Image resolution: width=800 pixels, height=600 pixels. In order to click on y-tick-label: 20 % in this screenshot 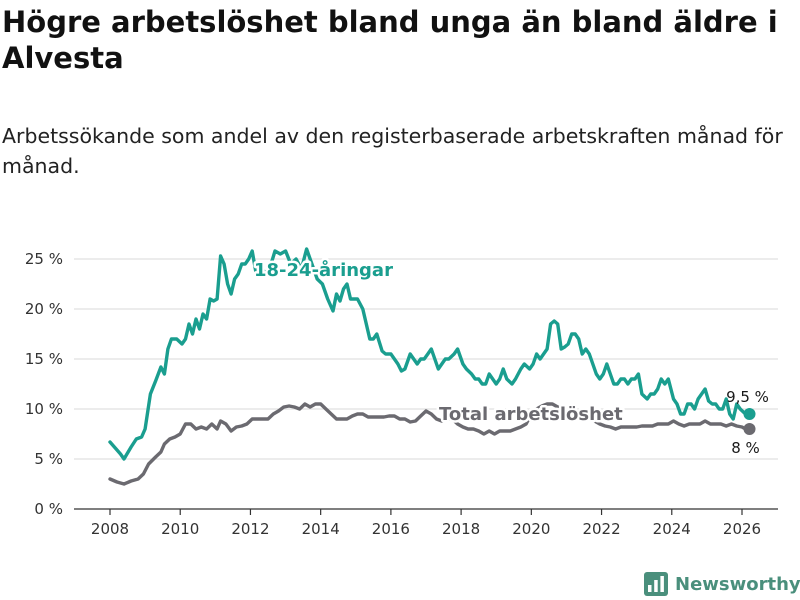, I will do `click(44, 309)`.